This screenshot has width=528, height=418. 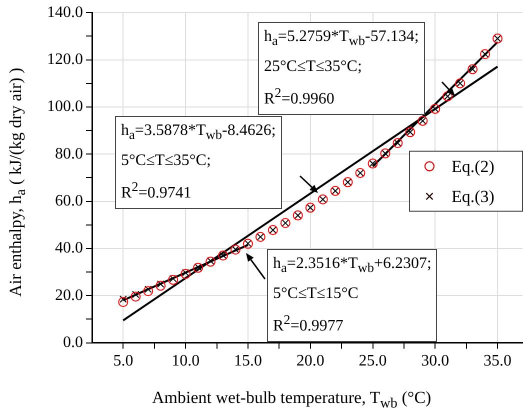 What do you see at coordinates (73, 343) in the screenshot?
I see `y-tick-label: 0.0` at bounding box center [73, 343].